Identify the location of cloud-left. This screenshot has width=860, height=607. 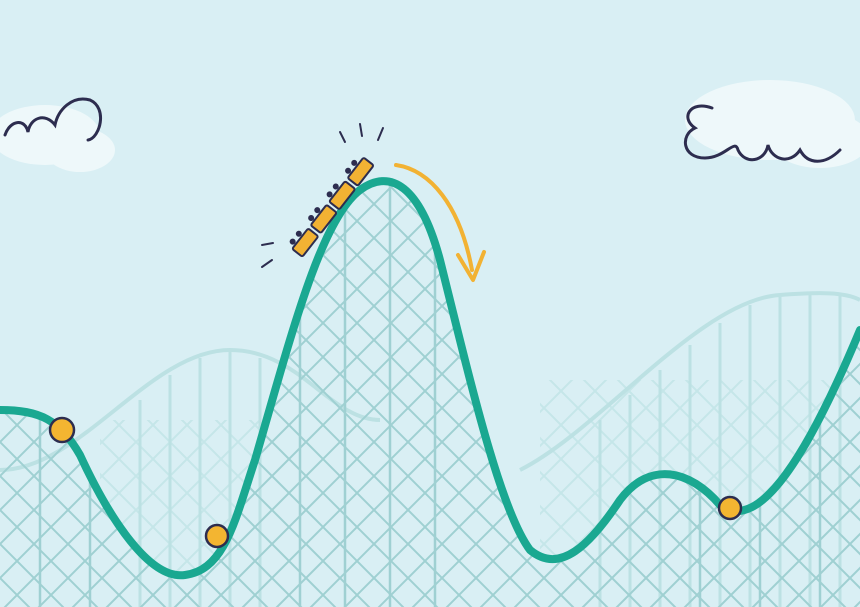
(57, 138).